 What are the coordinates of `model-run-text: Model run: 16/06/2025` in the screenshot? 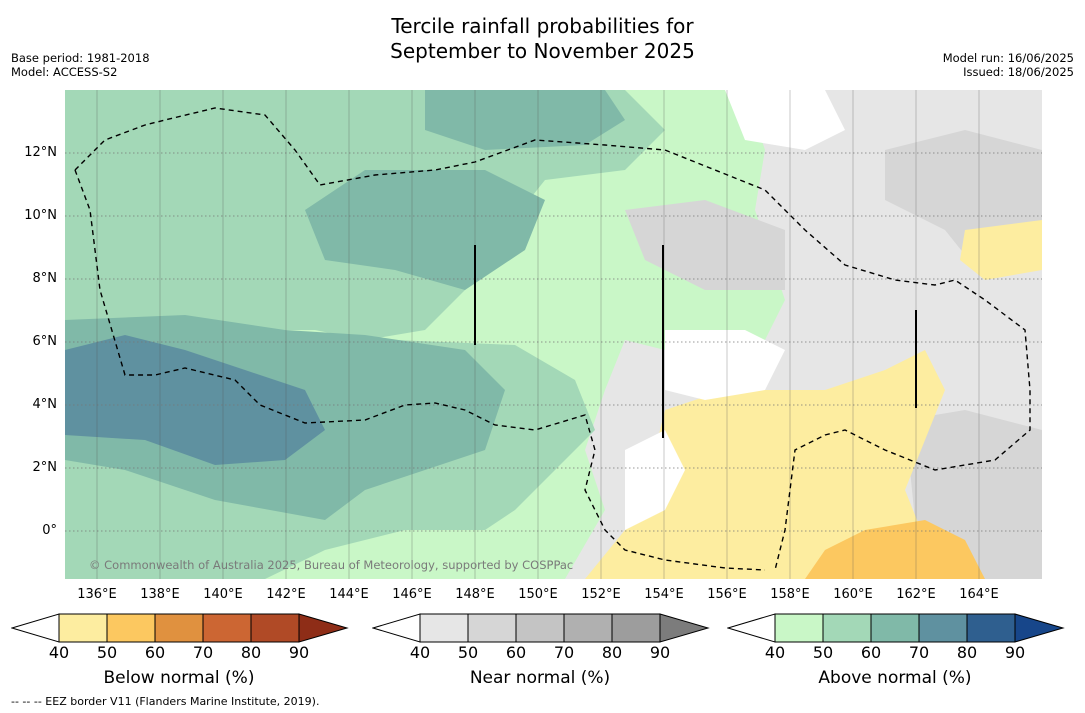 It's located at (1008, 58).